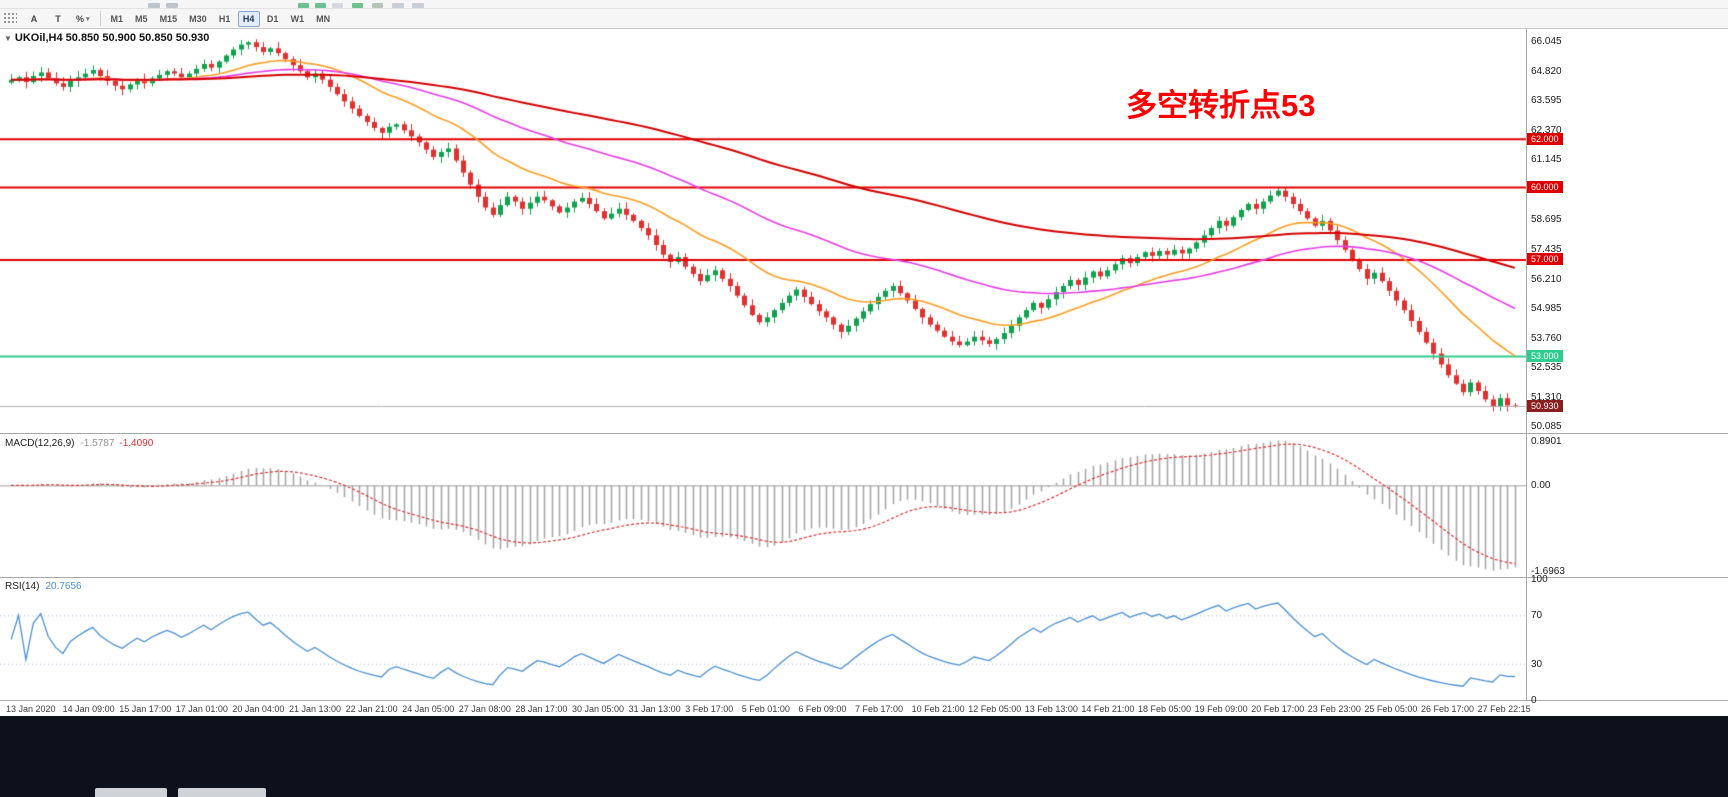  Describe the element at coordinates (1278, 709) in the screenshot. I see `time-axis-label: 20 Feb 17:00` at that location.